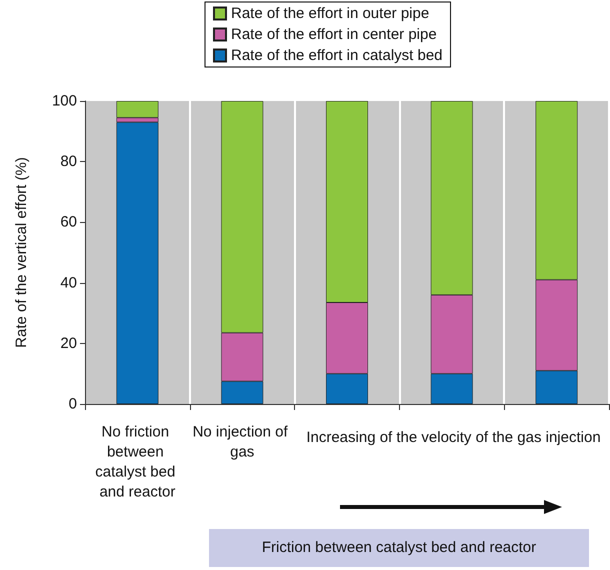 This screenshot has width=610, height=570. What do you see at coordinates (453, 438) in the screenshot?
I see `text: Increasing of the velocity of the gas injection` at bounding box center [453, 438].